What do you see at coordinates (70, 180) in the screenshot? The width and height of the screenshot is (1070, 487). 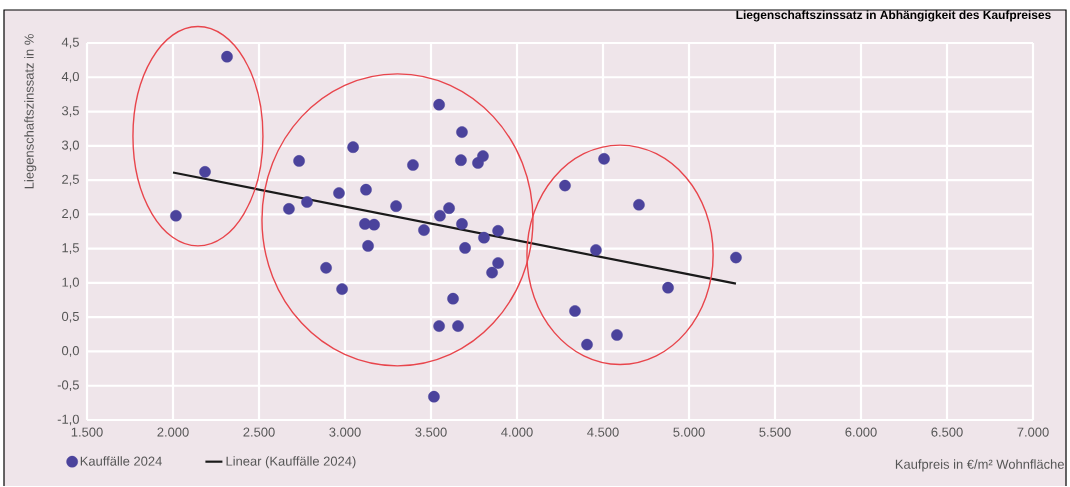 I see `y-tick-label: 2,5` at bounding box center [70, 180].